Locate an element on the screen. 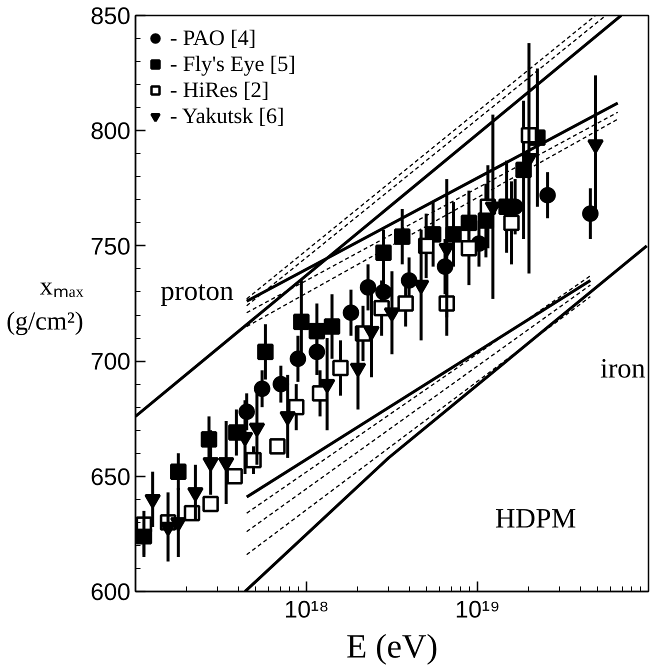 The image size is (652, 668). x-tick-label: 10¹⁹ is located at coordinates (477, 610).